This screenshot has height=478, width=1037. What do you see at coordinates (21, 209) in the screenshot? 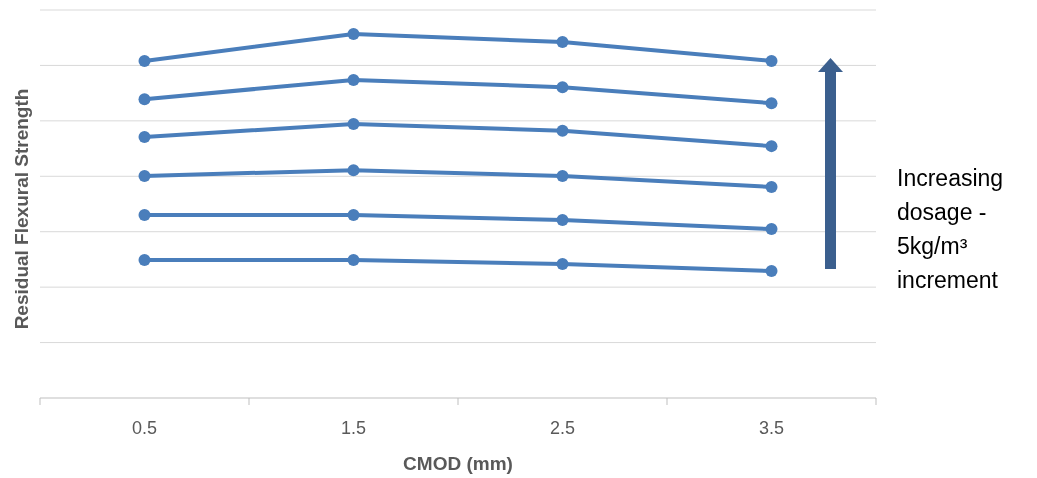
I see `y-axis-title: Residual Flexural Strength` at bounding box center [21, 209].